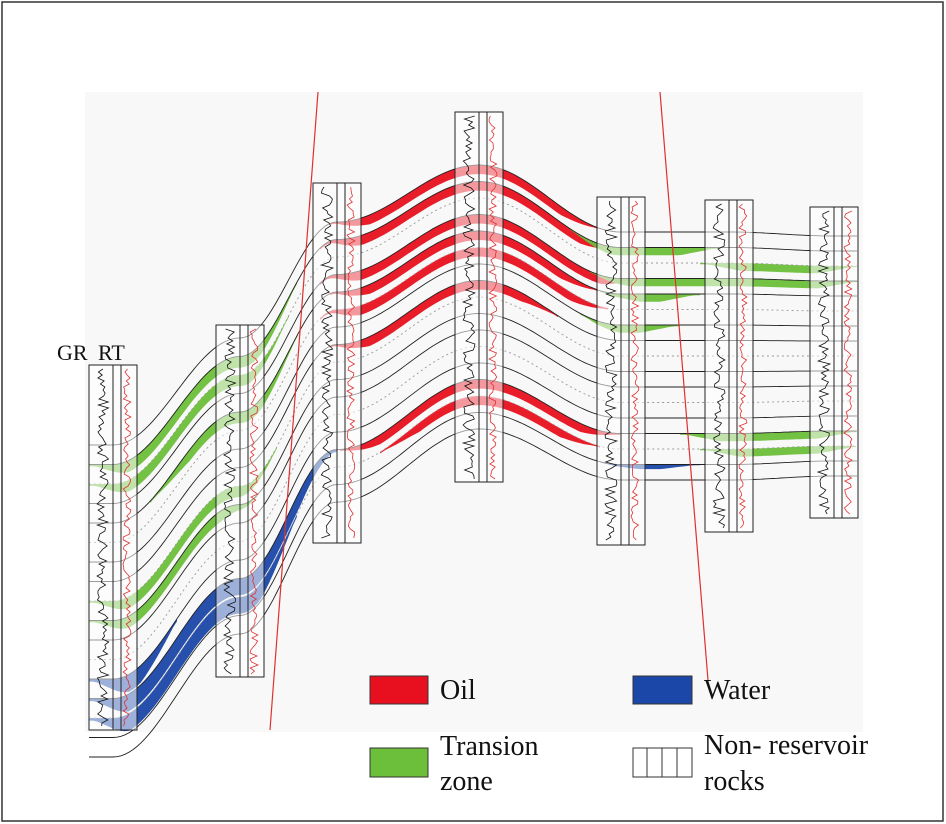  I want to click on legend-label: Oil, so click(458, 690).